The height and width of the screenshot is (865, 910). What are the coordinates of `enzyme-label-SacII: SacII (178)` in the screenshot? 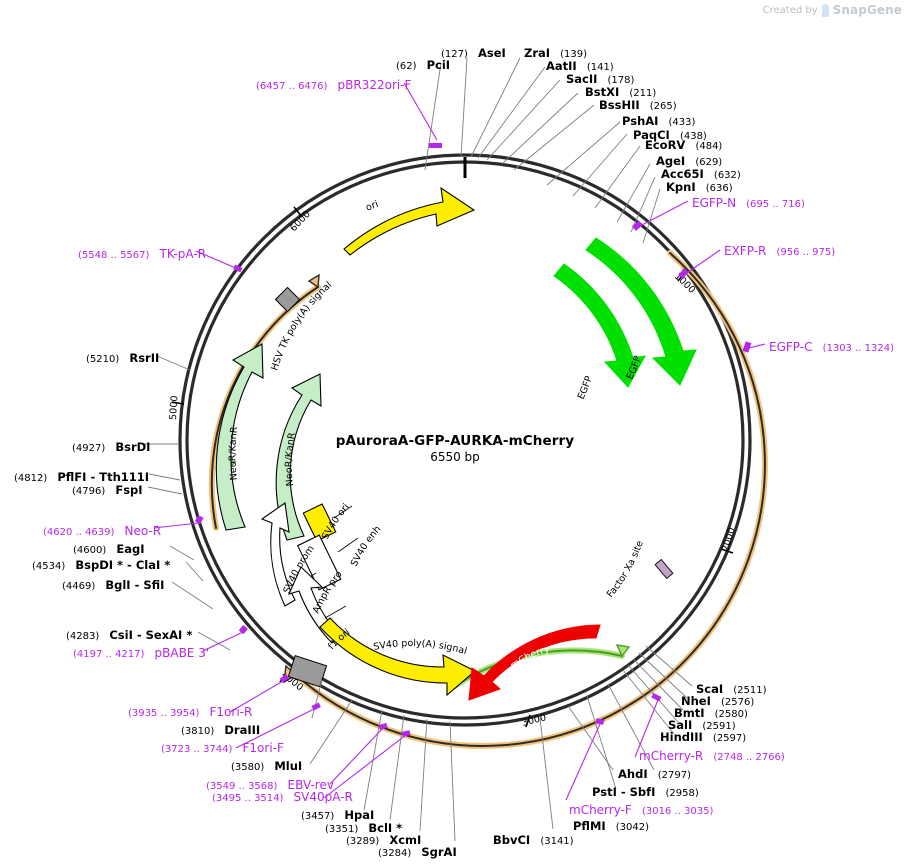 It's located at (600, 78).